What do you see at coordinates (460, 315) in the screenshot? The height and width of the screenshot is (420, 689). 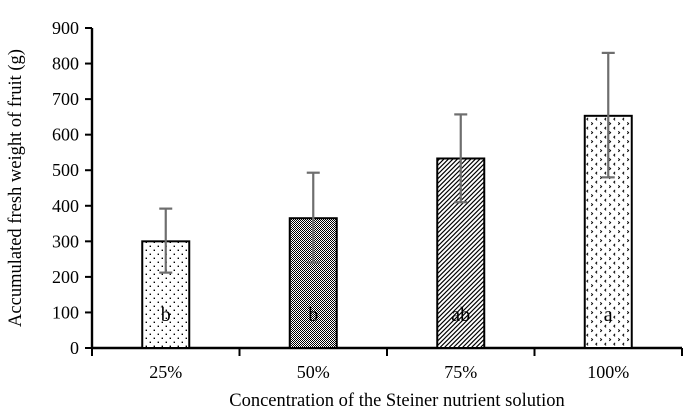 I see `significance-letter: ab` at bounding box center [460, 315].